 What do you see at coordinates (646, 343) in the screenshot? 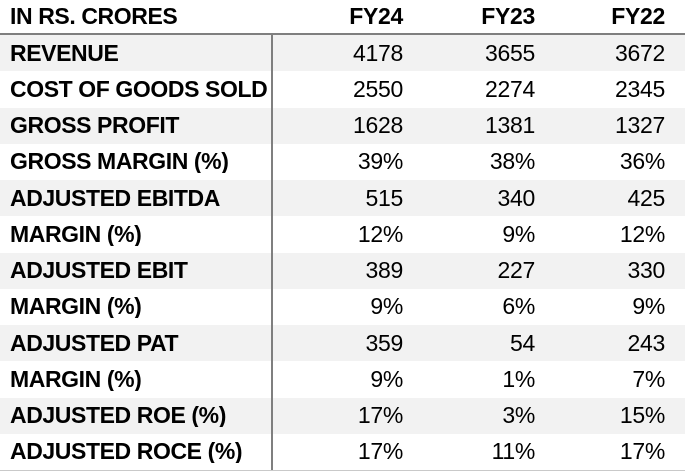
I see `cell-value: 243` at bounding box center [646, 343].